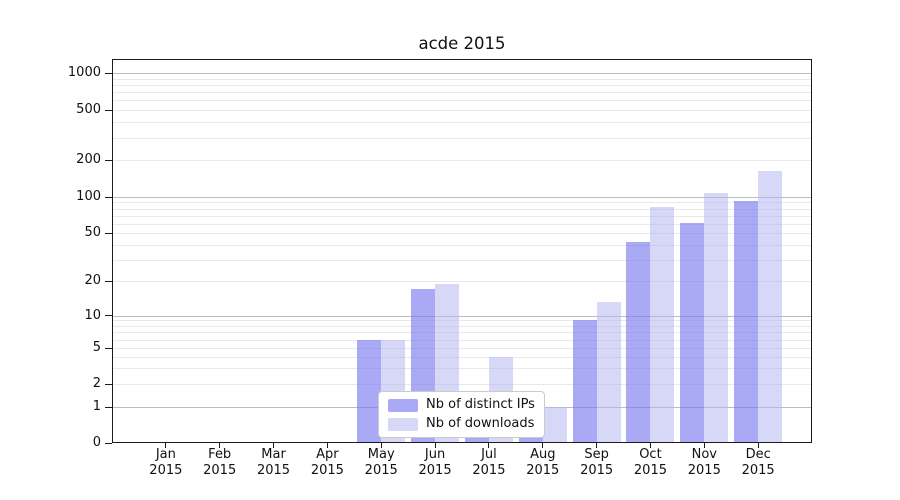 The image size is (900, 500). Describe the element at coordinates (96, 348) in the screenshot. I see `y-tick-label: 5` at that location.